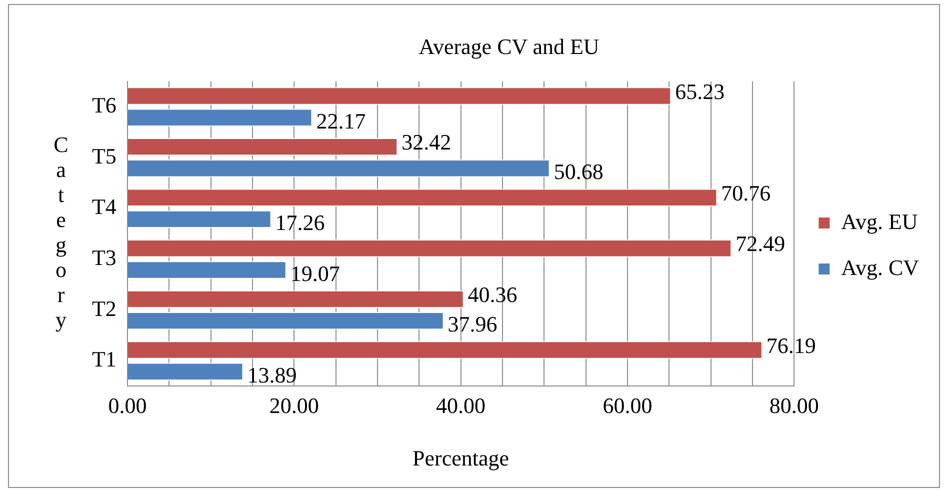 This screenshot has width=949, height=490. What do you see at coordinates (300, 222) in the screenshot?
I see `data-label: 17.26` at bounding box center [300, 222].